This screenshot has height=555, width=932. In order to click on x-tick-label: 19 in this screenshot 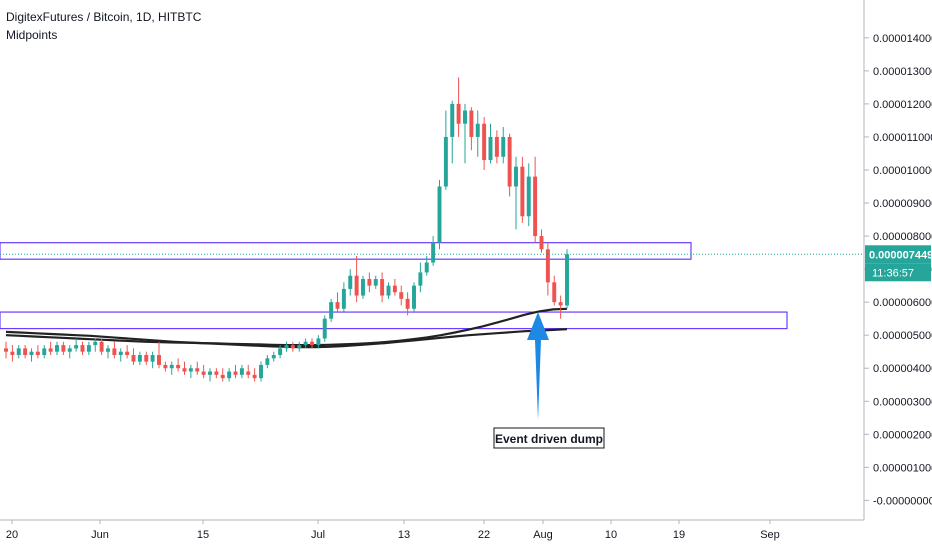, I will do `click(679, 535)`.